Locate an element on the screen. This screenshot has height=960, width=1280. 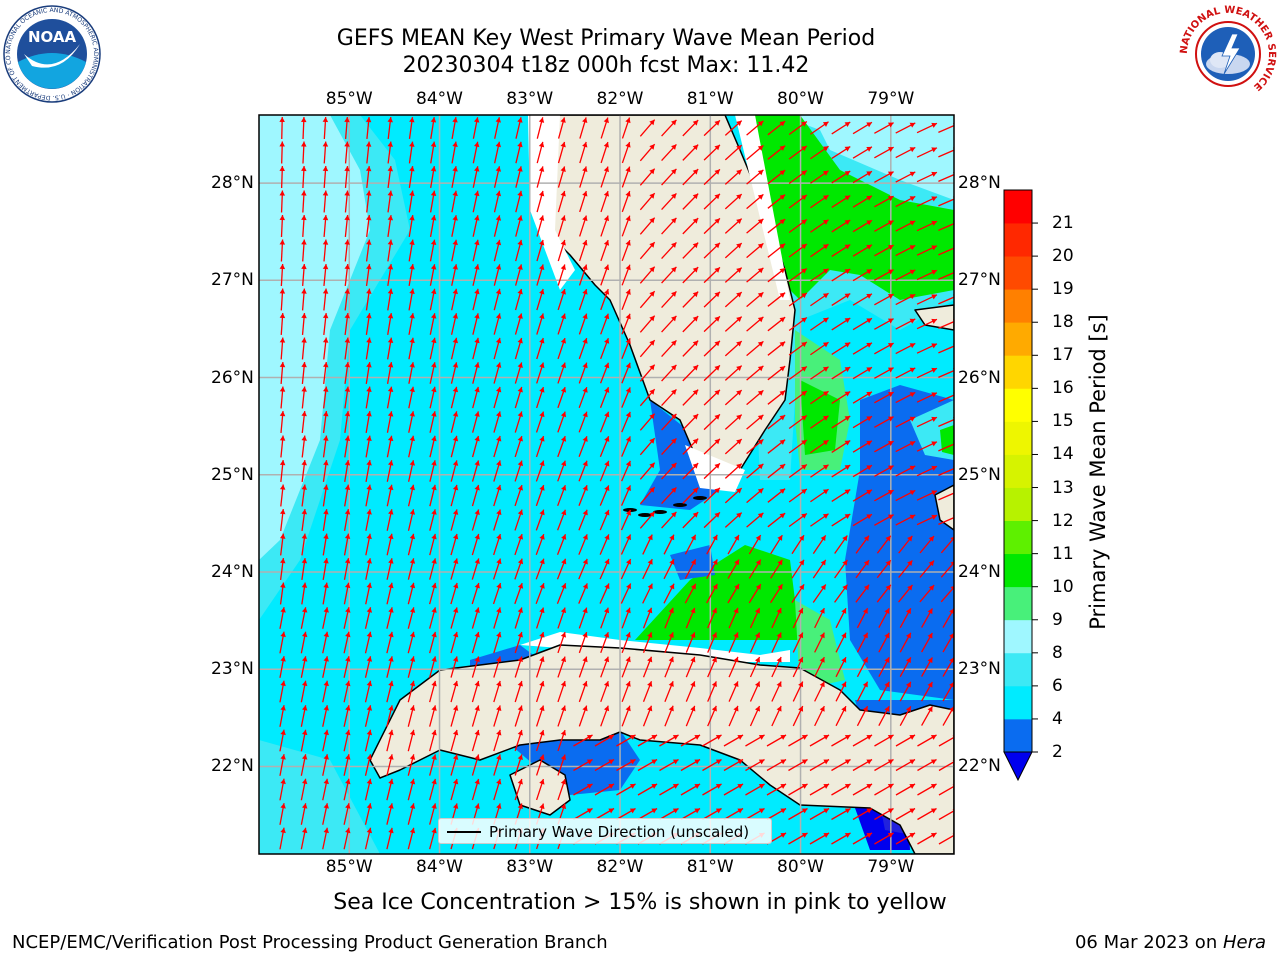
lat-tick-label-right: 22°N is located at coordinates (979, 766).